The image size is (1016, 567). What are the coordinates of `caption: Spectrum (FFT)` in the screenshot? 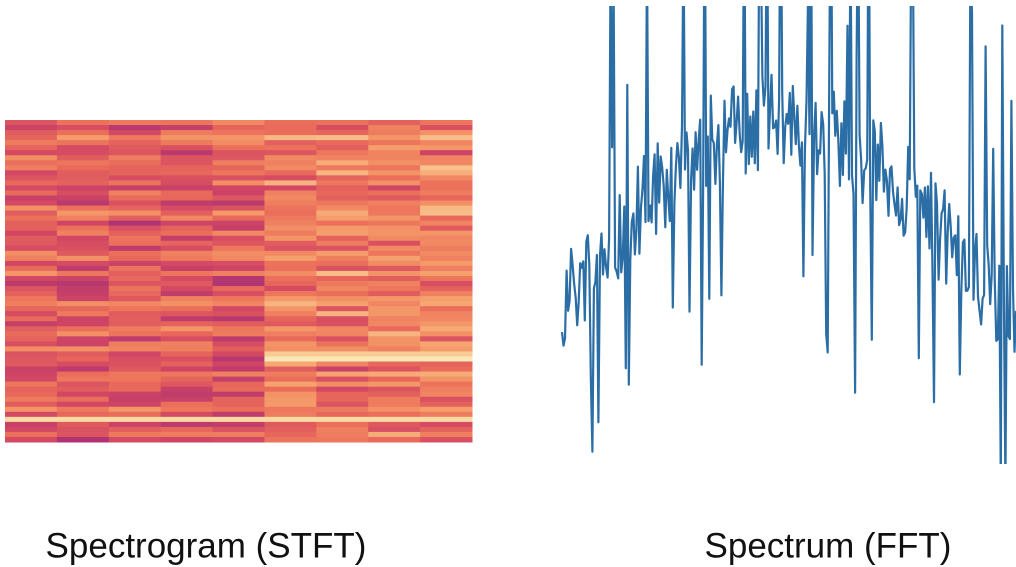 It's located at (828, 545).